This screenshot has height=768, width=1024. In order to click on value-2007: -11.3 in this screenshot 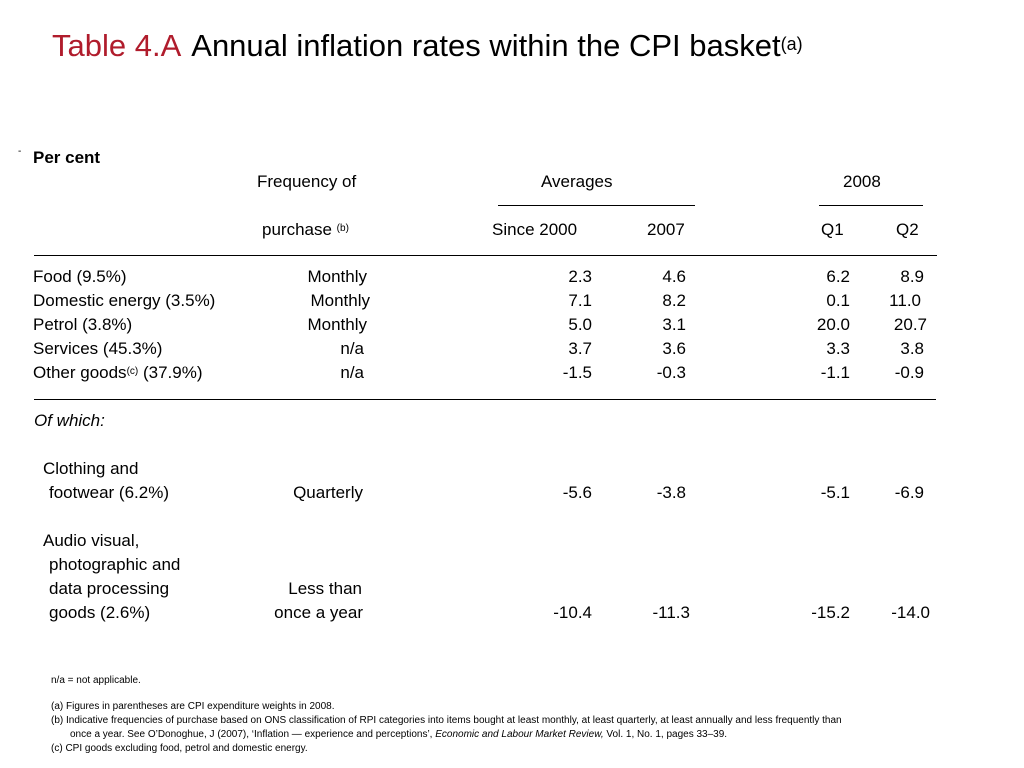, I will do `click(671, 612)`.